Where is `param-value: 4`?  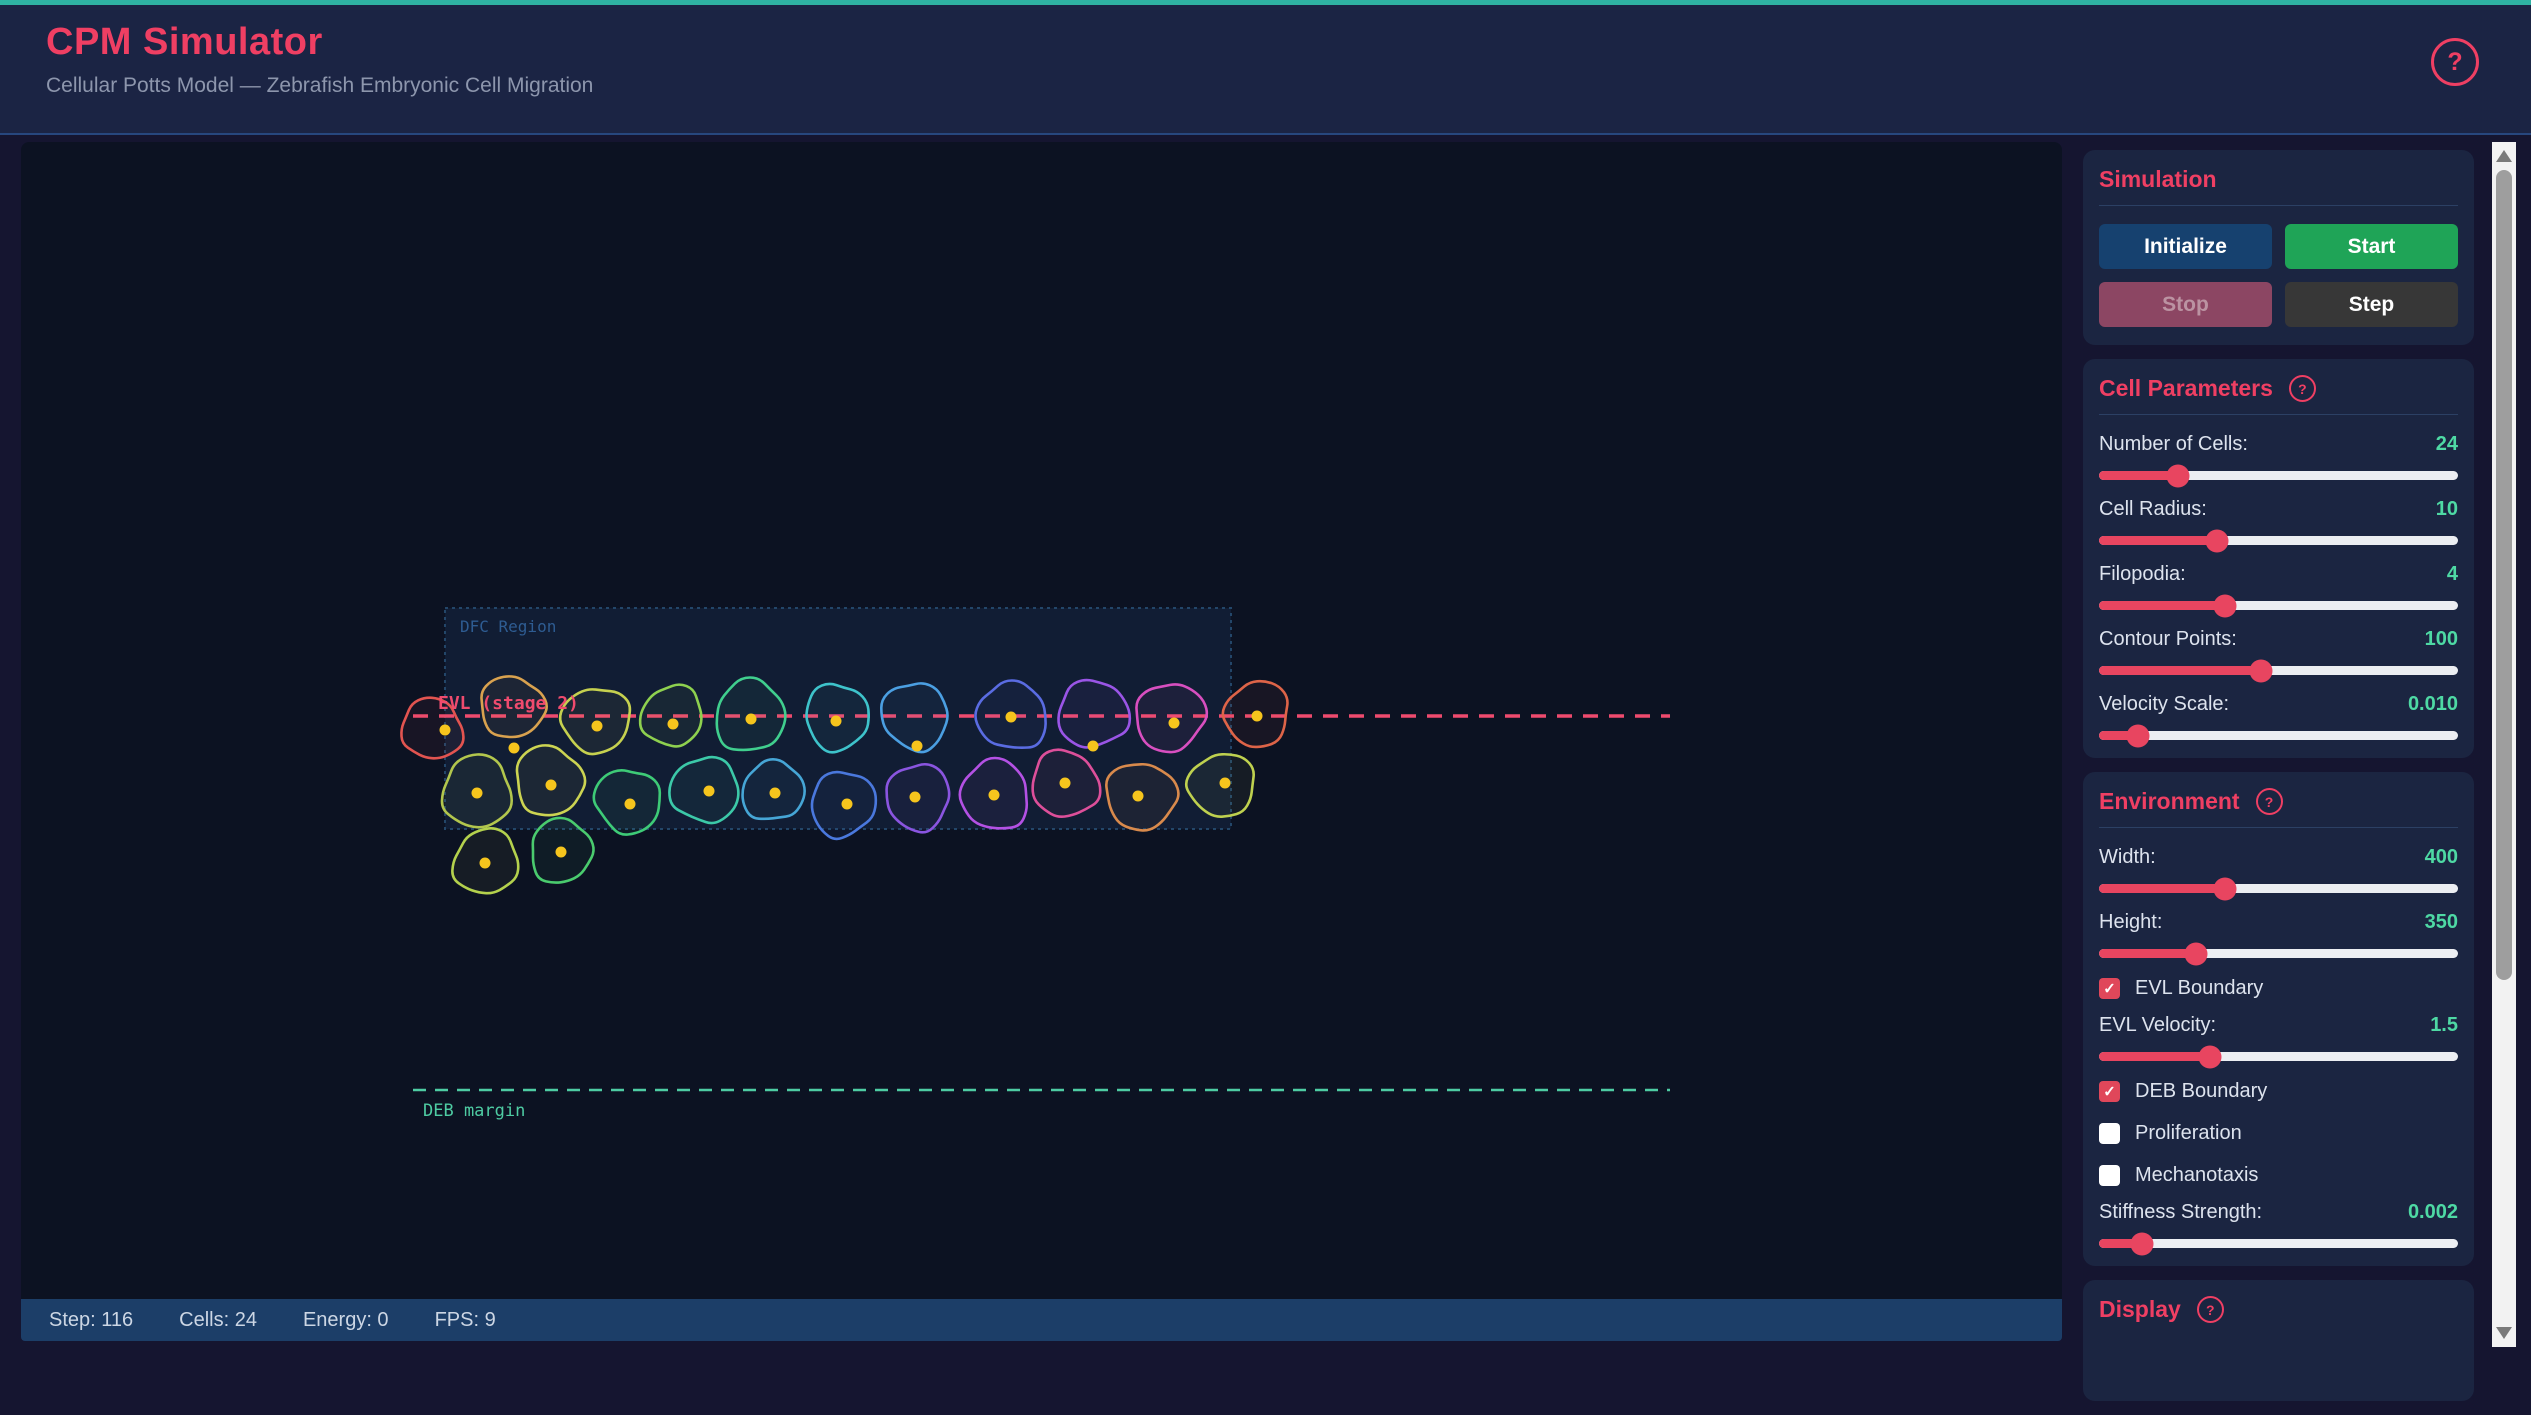
param-value: 4 is located at coordinates (2452, 574).